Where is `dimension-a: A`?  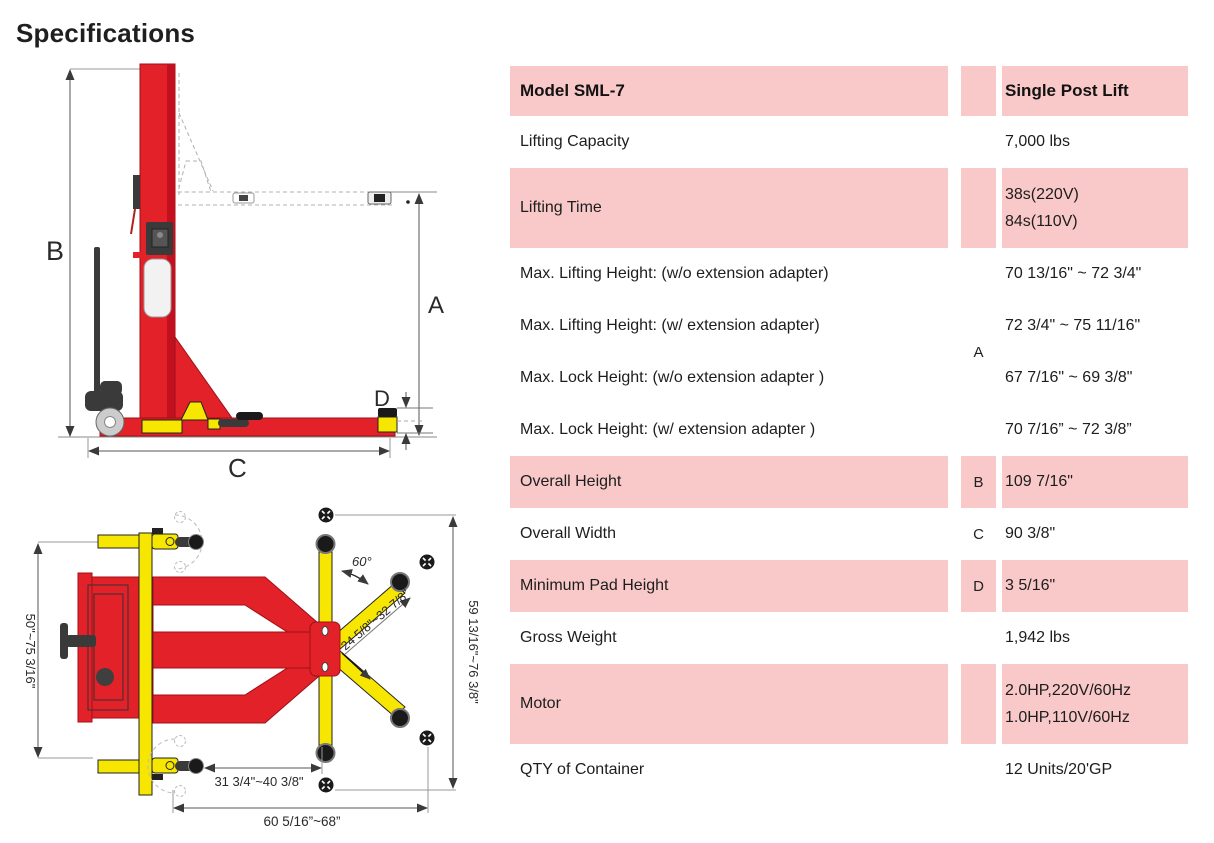 dimension-a: A is located at coordinates (425, 314).